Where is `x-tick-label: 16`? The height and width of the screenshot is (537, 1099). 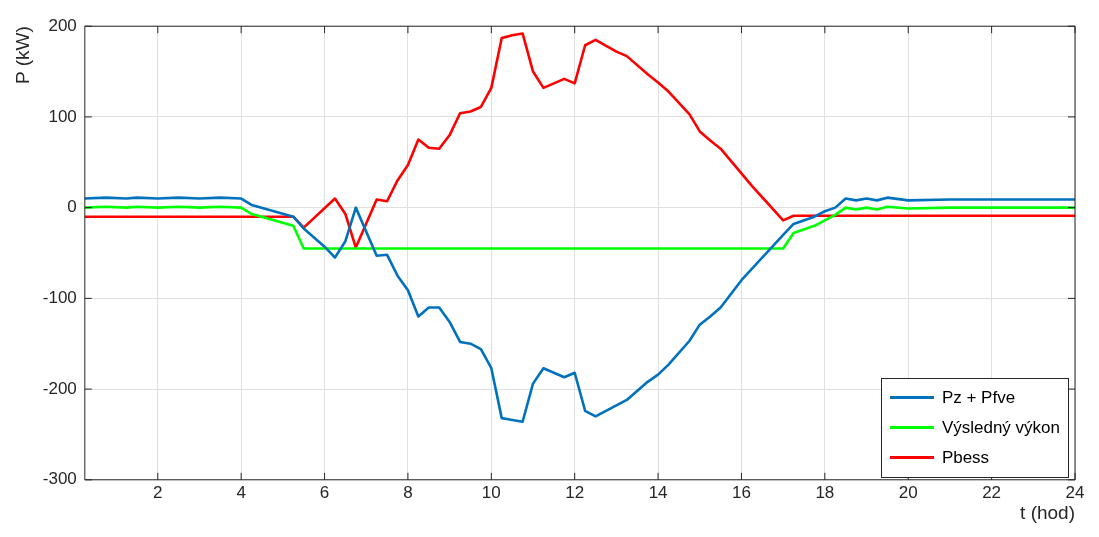 x-tick-label: 16 is located at coordinates (741, 492).